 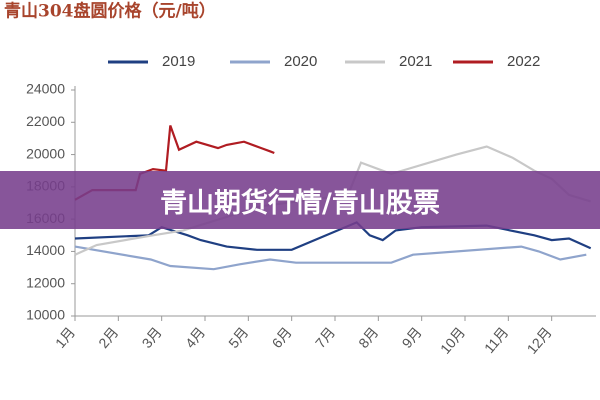 I want to click on x-tick-label: 2月, so click(x=108, y=337).